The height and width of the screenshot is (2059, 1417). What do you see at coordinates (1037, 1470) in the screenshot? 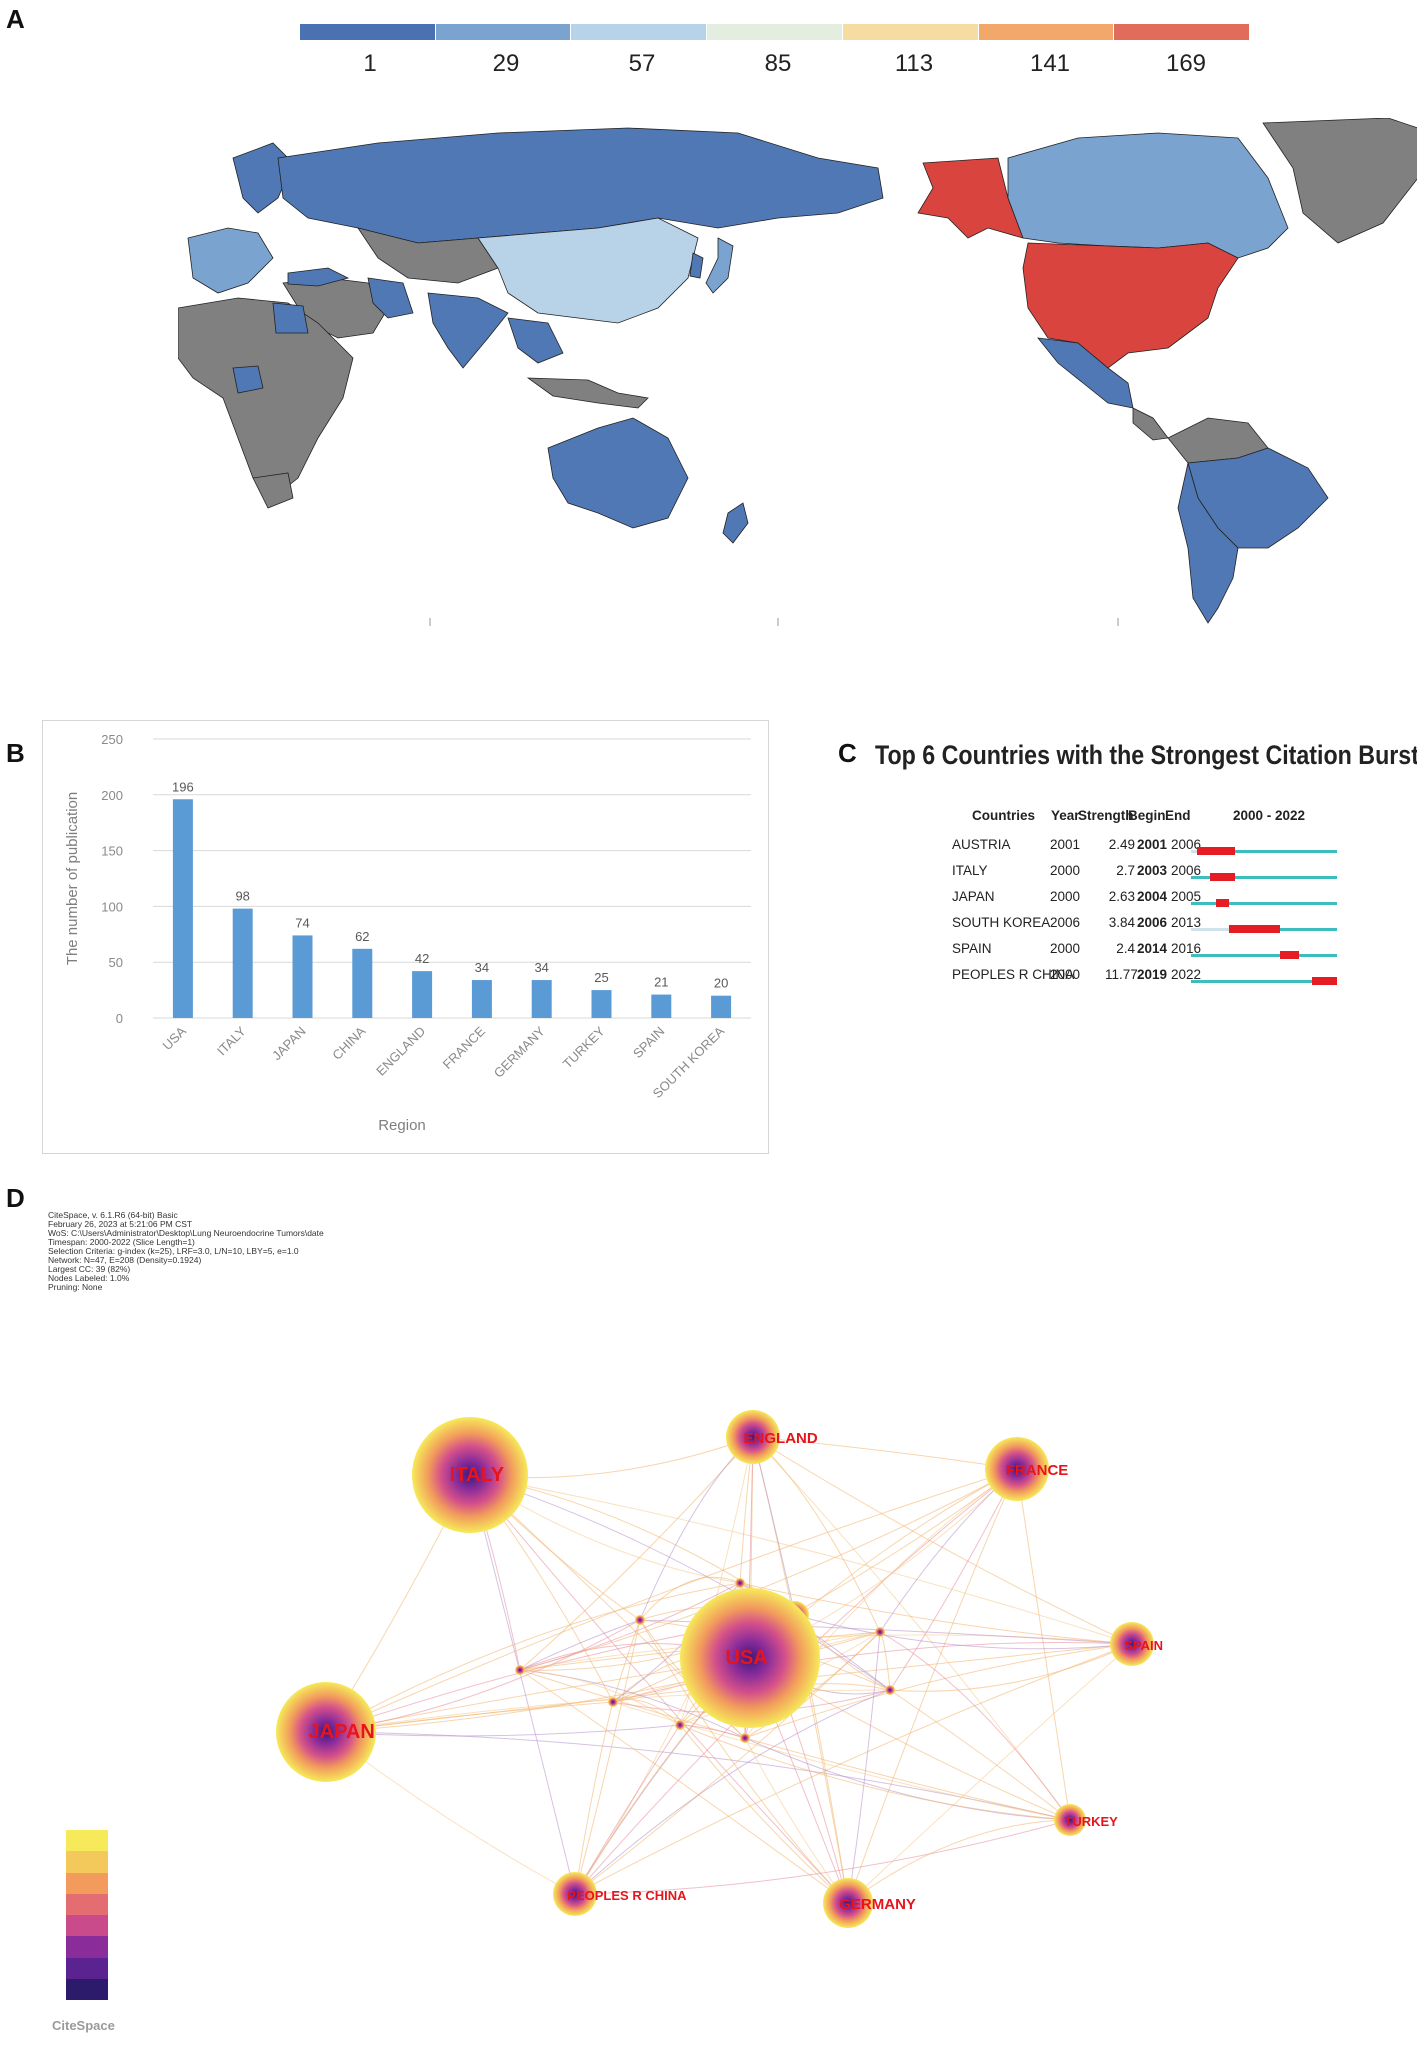
I see `network-node-label: FRANCE` at bounding box center [1037, 1470].